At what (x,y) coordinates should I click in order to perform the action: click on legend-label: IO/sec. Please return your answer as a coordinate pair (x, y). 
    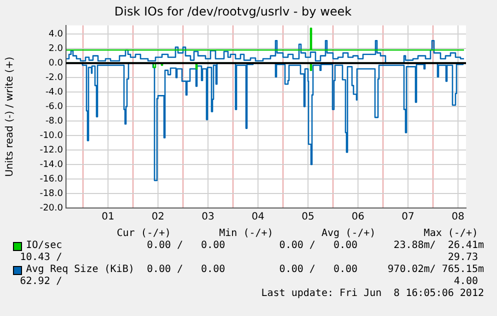
    Looking at the image, I should click on (44, 245).